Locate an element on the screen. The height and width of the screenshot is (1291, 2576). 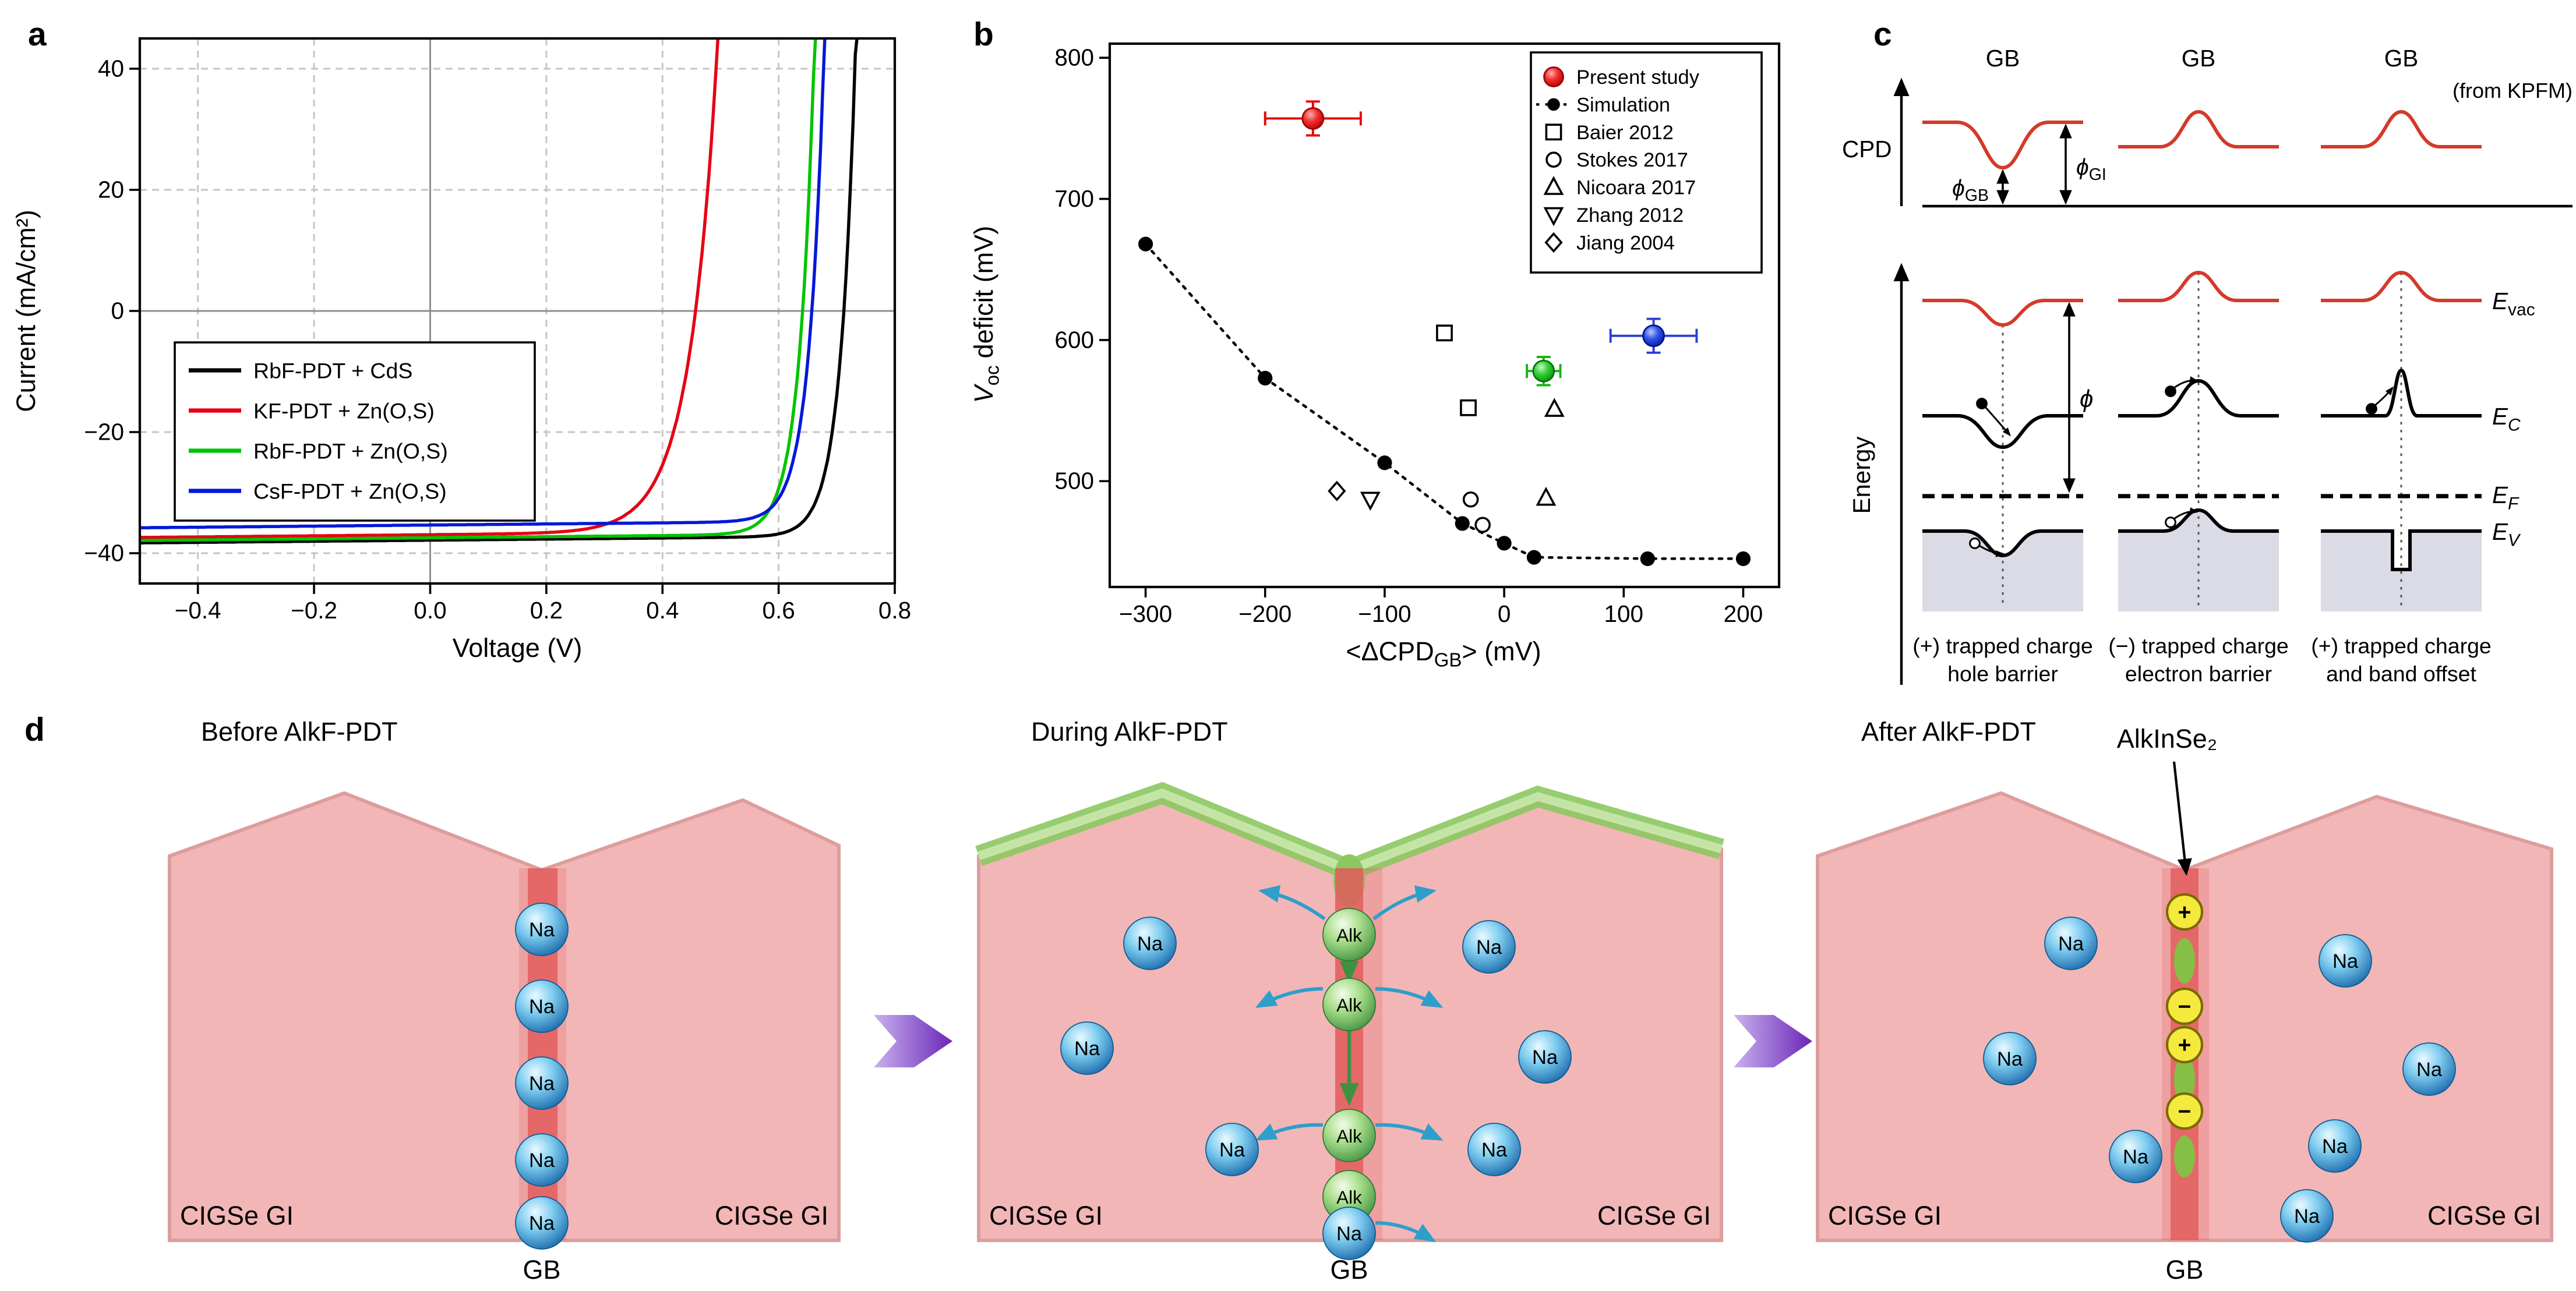
caption-2-line-1: (−) trapped charge is located at coordinates (2198, 646).